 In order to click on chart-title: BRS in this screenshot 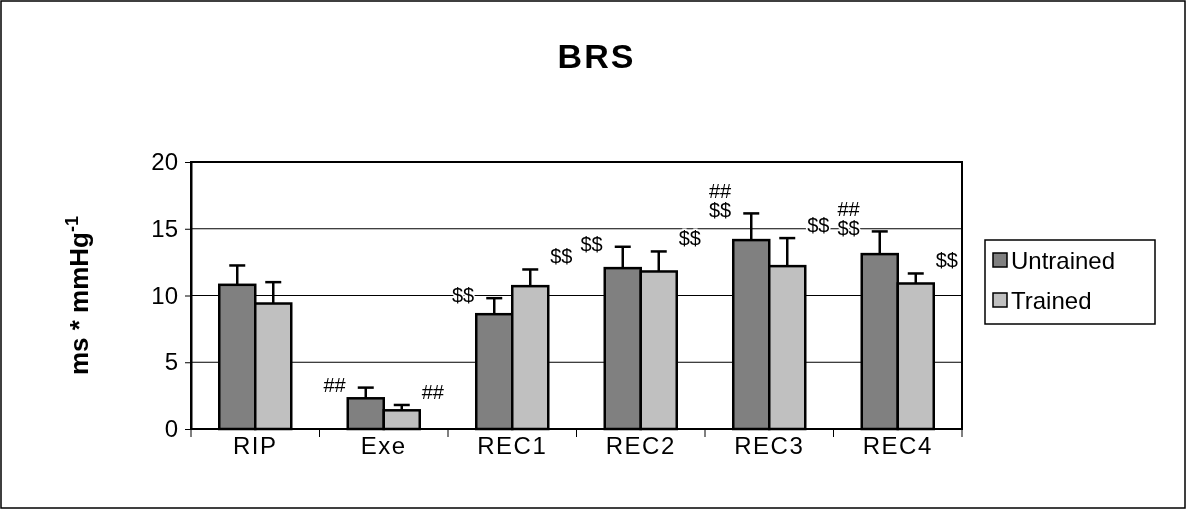, I will do `click(596, 56)`.